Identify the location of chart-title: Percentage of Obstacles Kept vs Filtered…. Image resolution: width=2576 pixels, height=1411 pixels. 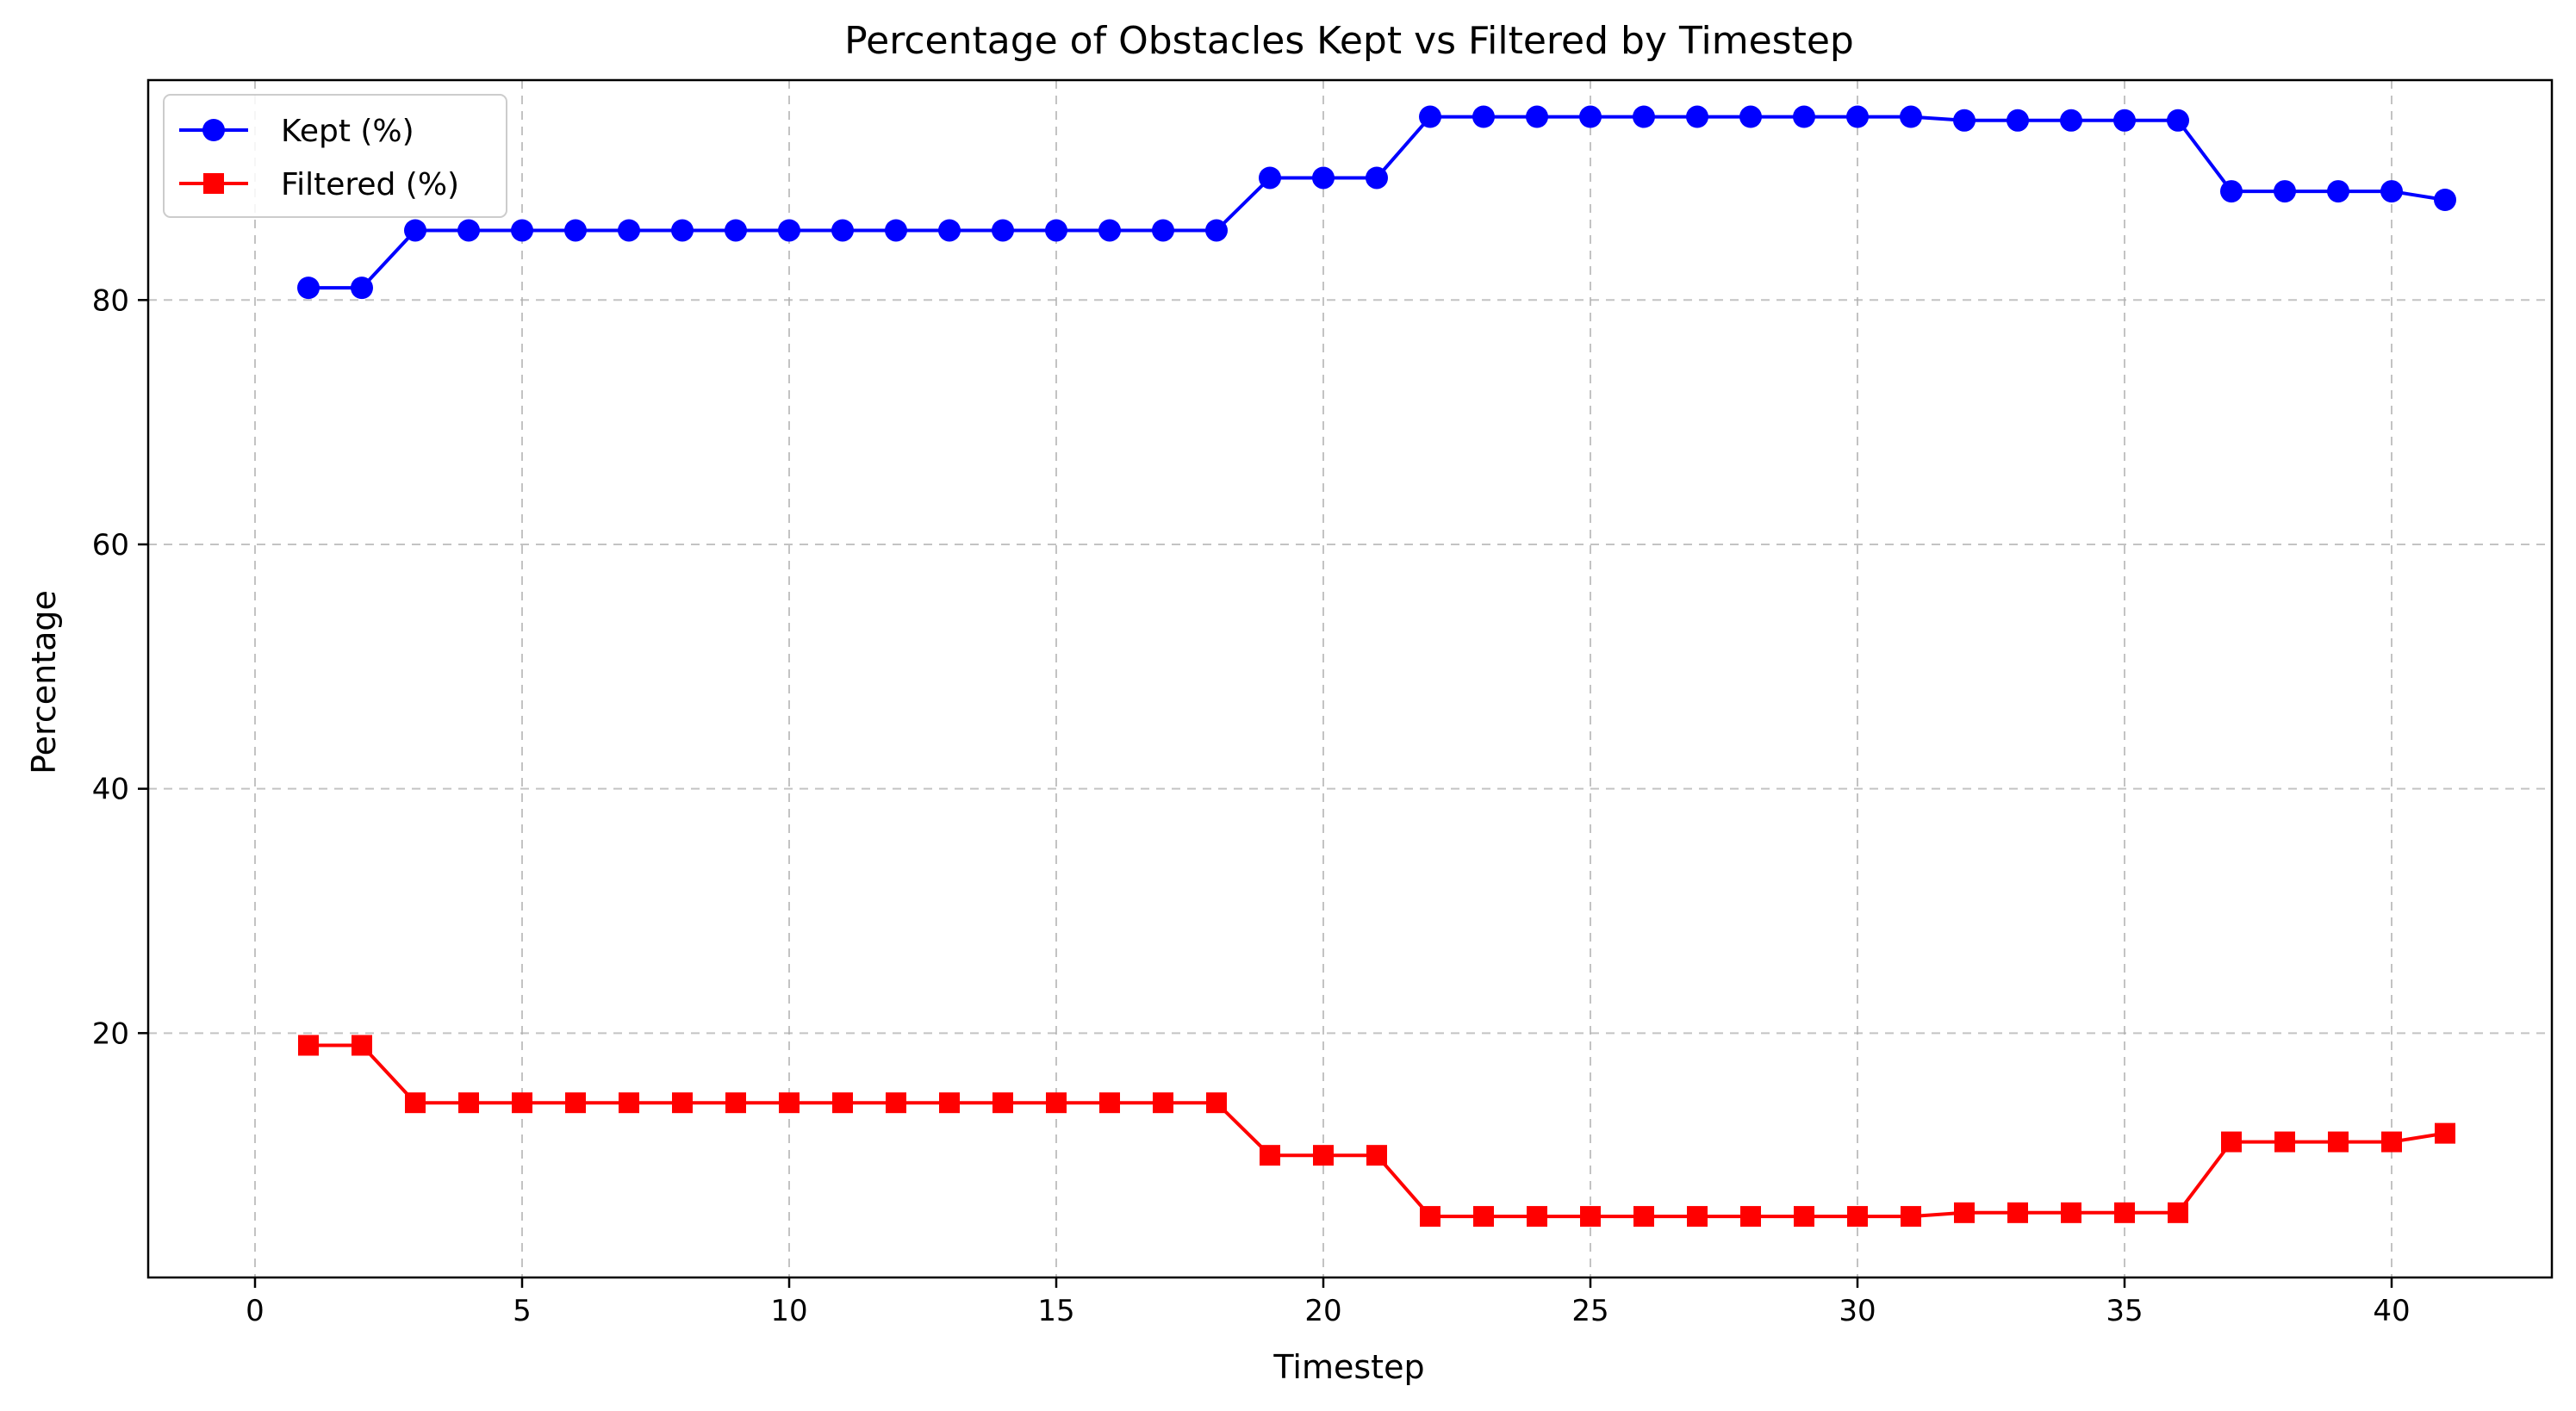
(1349, 41).